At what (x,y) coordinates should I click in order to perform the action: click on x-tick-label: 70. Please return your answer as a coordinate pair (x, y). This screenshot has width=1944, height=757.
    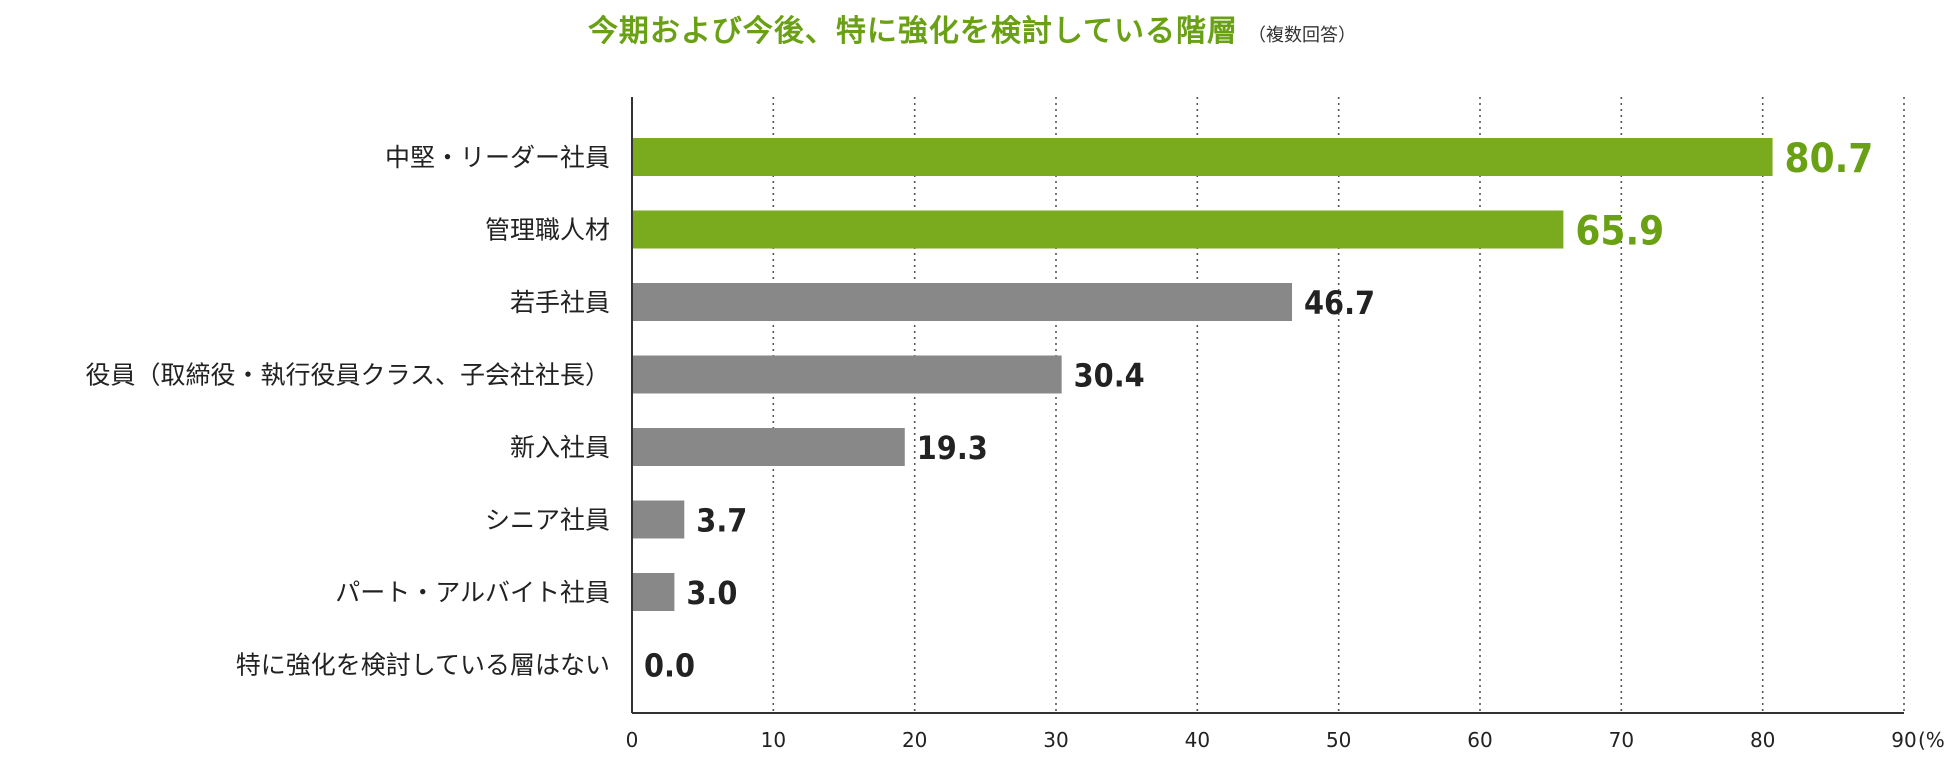
    Looking at the image, I should click on (1621, 740).